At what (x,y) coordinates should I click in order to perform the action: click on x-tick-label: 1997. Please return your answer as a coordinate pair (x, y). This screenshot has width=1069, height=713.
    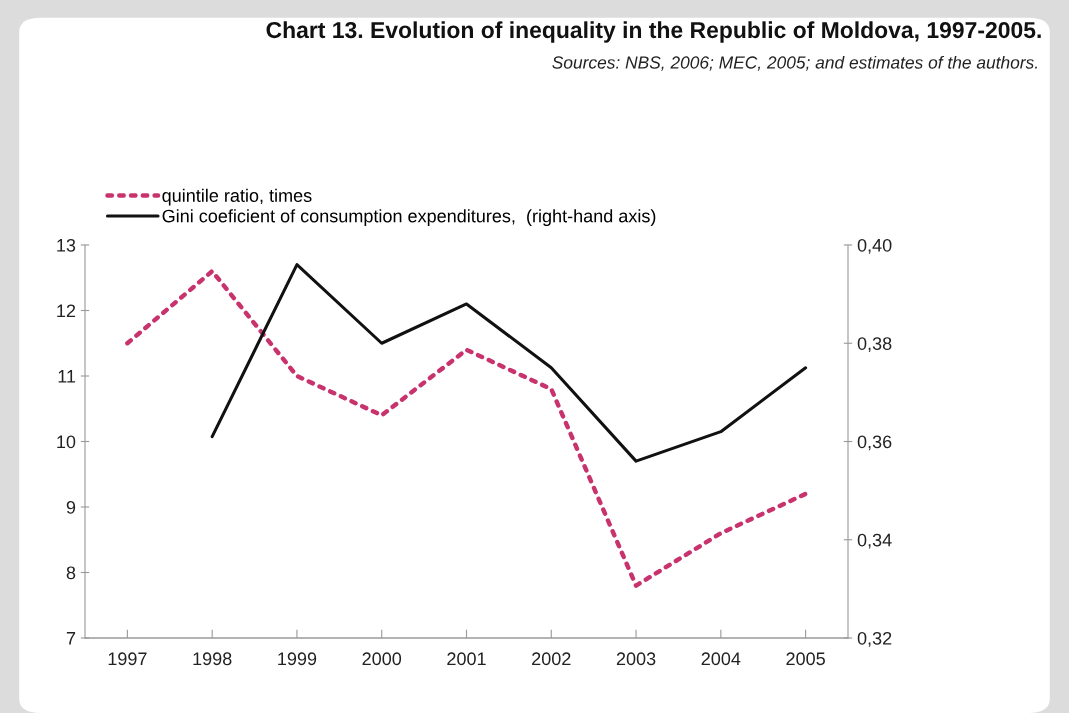
    Looking at the image, I should click on (127, 659).